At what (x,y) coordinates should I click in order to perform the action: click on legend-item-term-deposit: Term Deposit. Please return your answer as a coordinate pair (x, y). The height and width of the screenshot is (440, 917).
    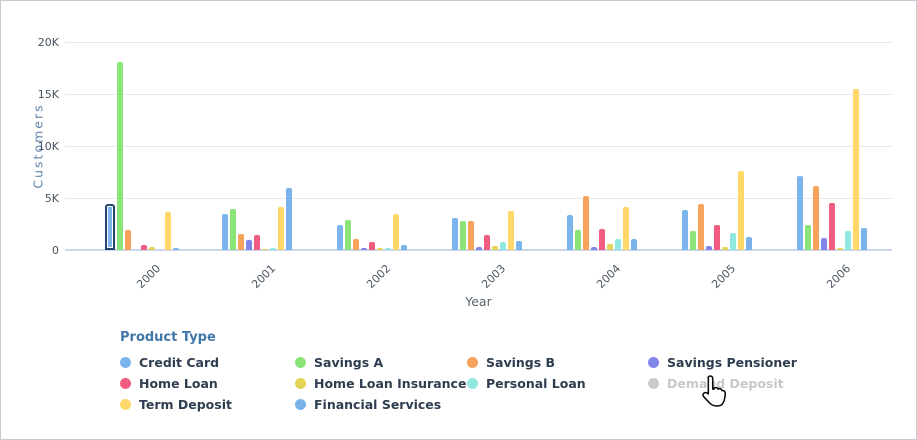
    Looking at the image, I should click on (207, 404).